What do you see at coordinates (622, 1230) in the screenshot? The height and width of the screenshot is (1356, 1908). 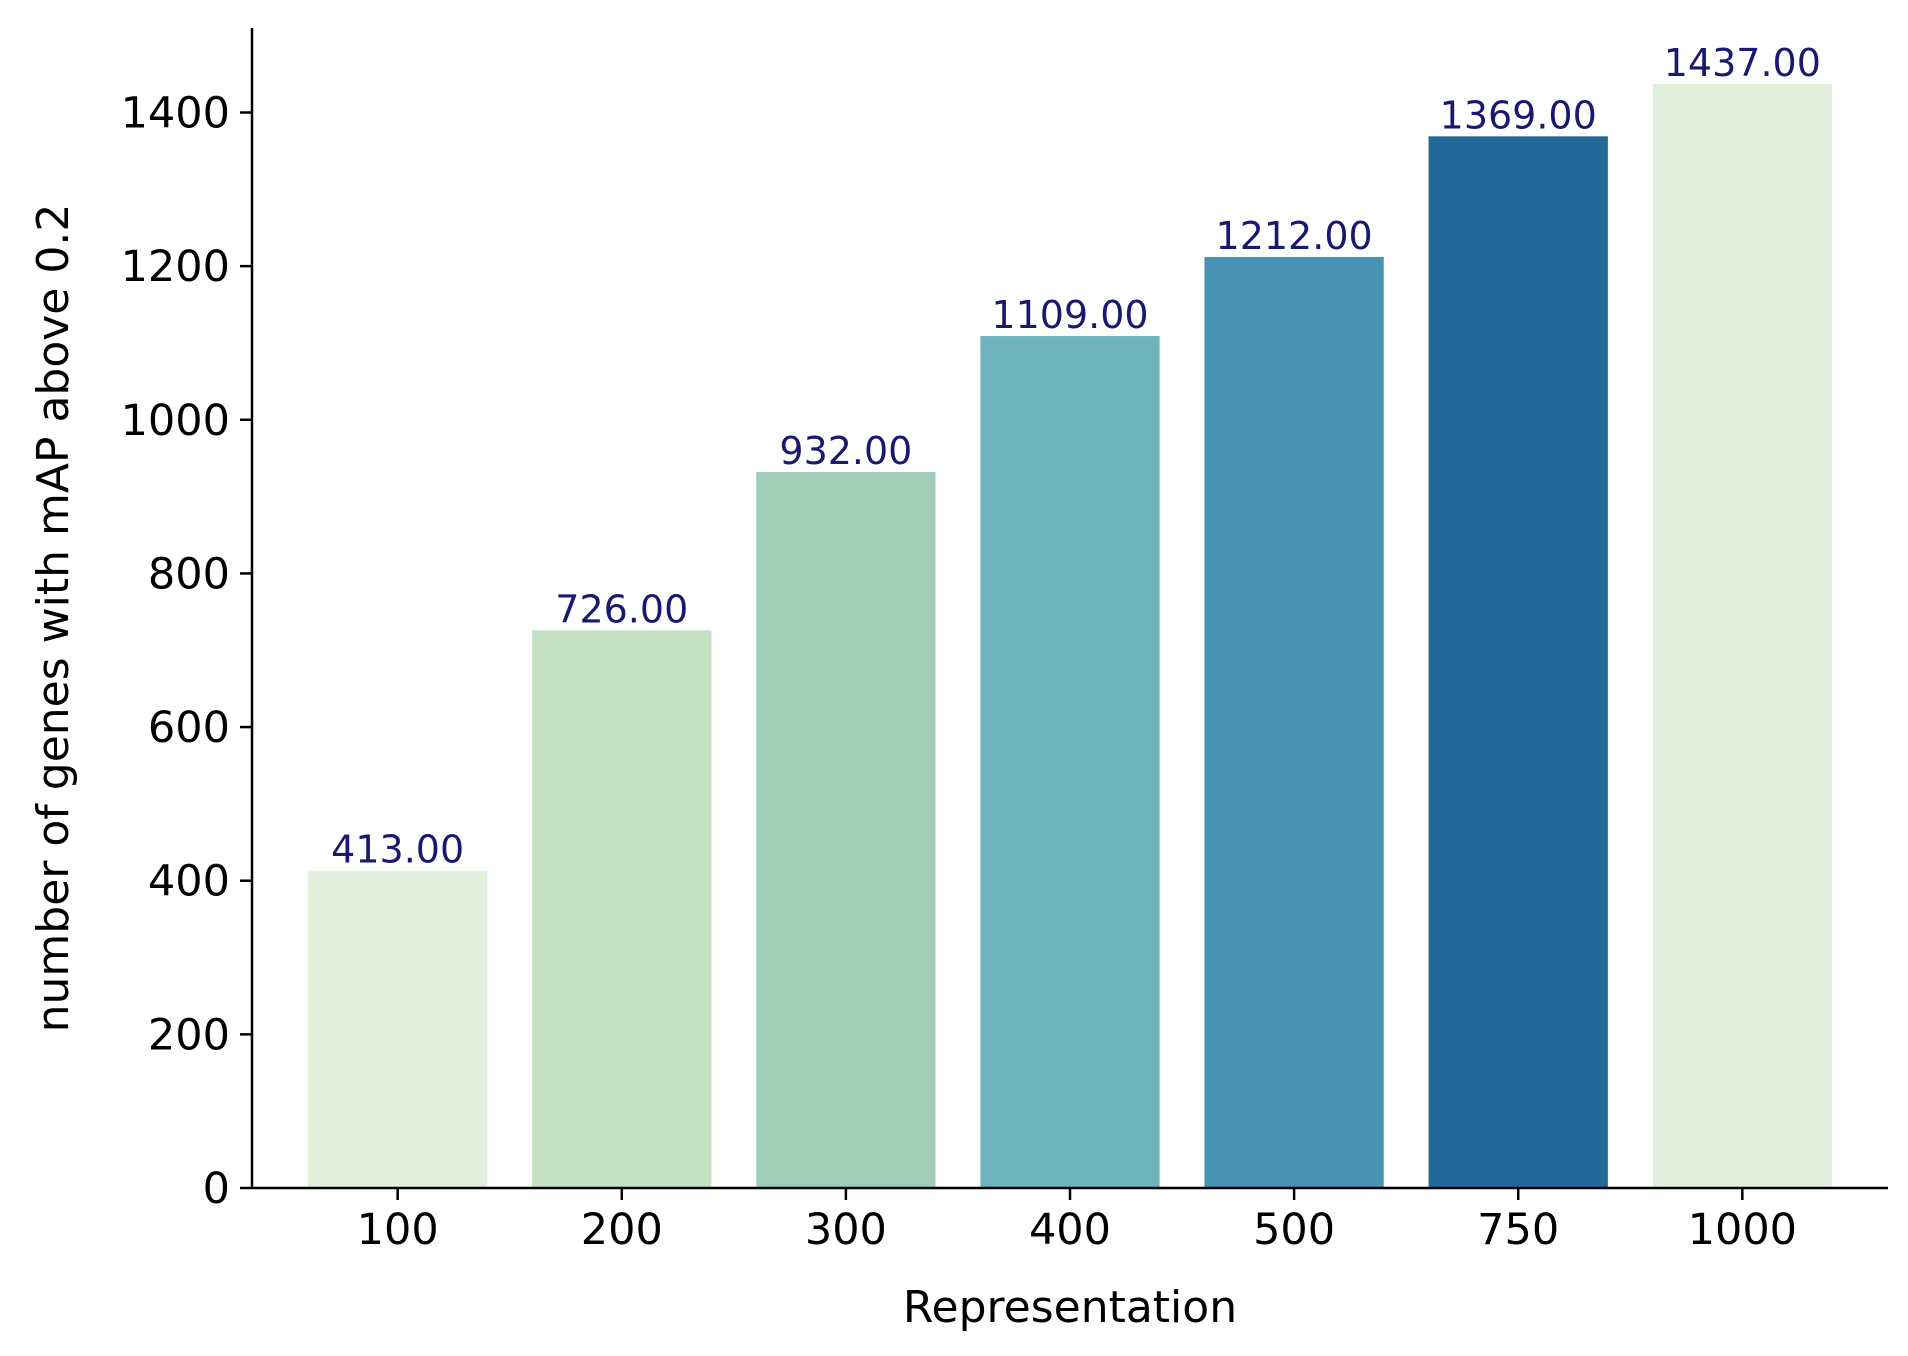 I see `x-tick-label-200: 200` at bounding box center [622, 1230].